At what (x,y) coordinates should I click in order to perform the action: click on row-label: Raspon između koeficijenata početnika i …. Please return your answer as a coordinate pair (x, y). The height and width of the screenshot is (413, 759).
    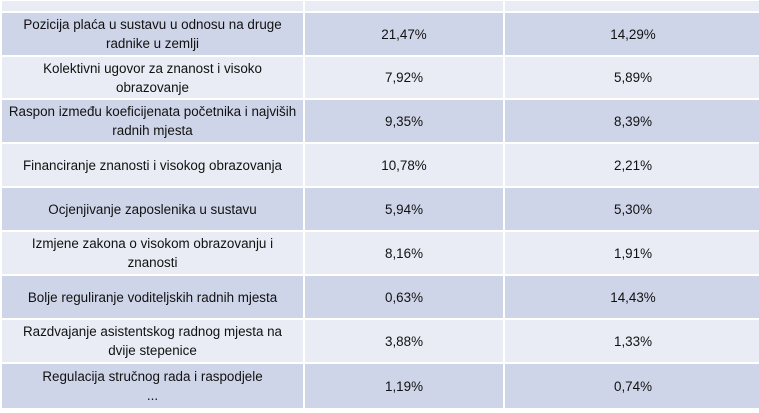
    Looking at the image, I should click on (152, 121).